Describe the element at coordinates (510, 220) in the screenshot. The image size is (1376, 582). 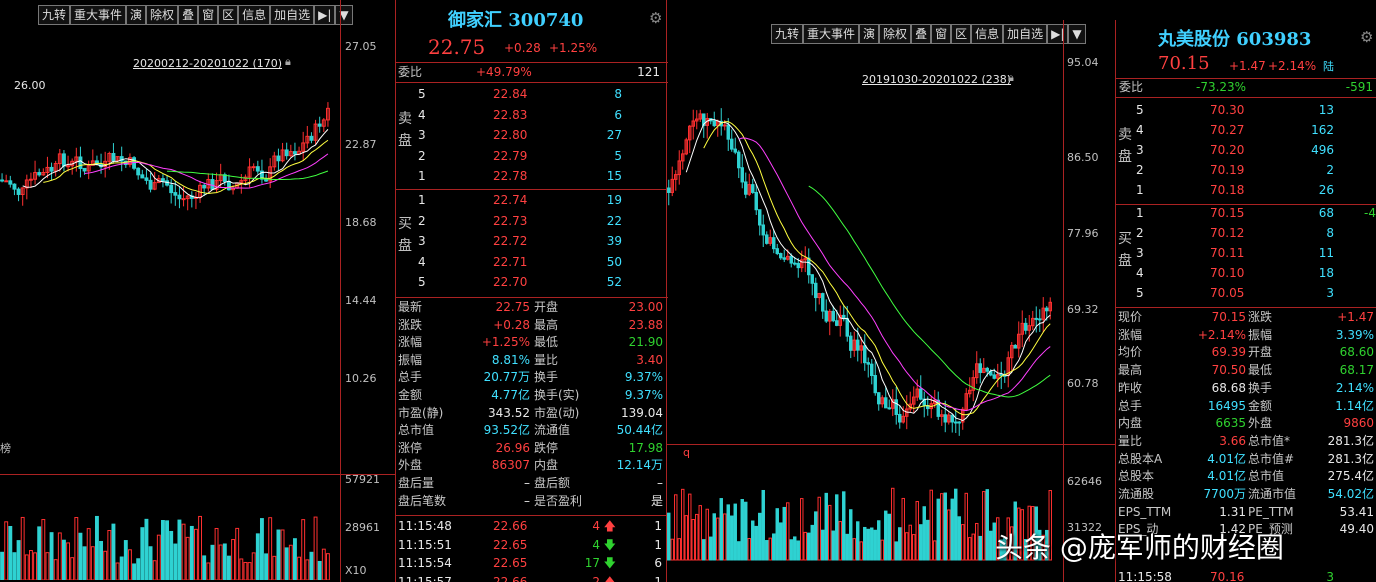
I see `buy-price: 22.73` at that location.